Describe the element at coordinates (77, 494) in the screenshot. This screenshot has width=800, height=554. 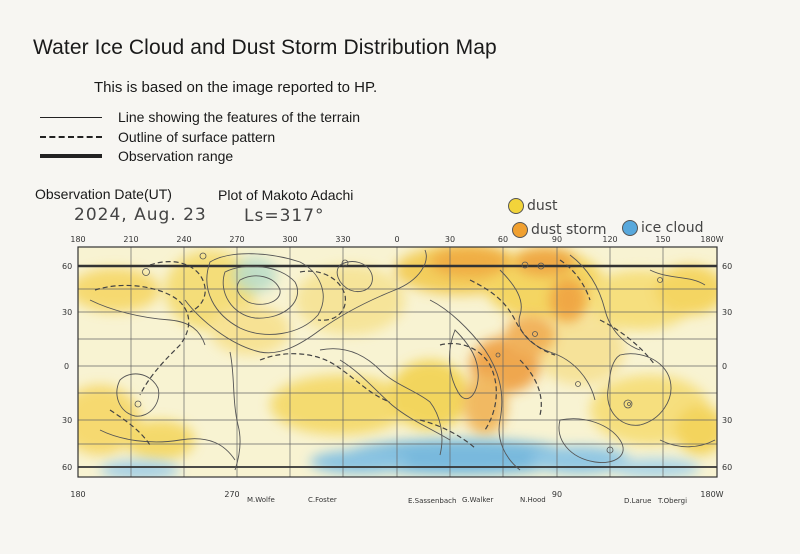
I see `bottom-lon-180: 180` at that location.